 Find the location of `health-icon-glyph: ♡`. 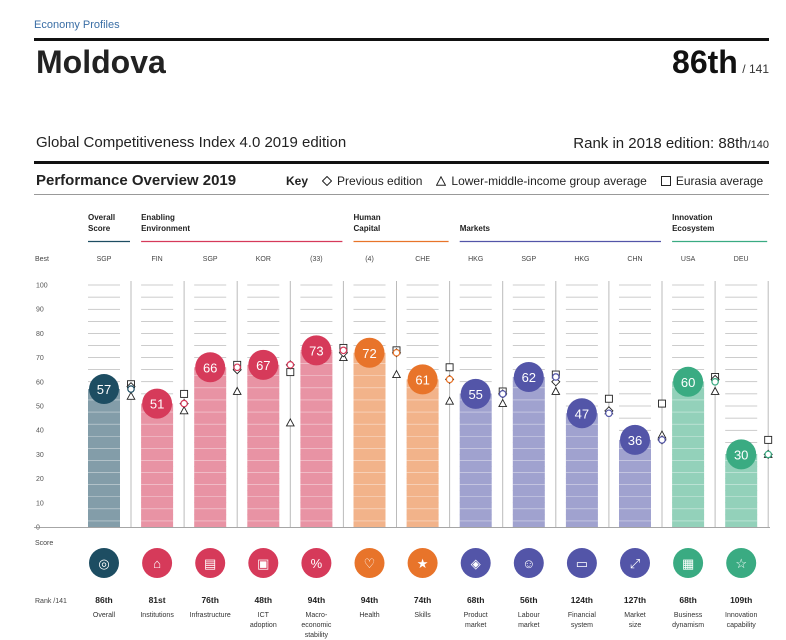

health-icon-glyph: ♡ is located at coordinates (370, 563).